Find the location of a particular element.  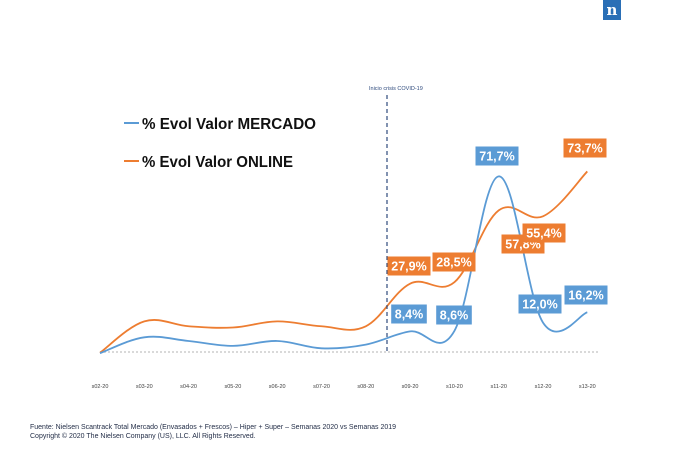

data-label-mercado: 71,7% is located at coordinates (496, 157).